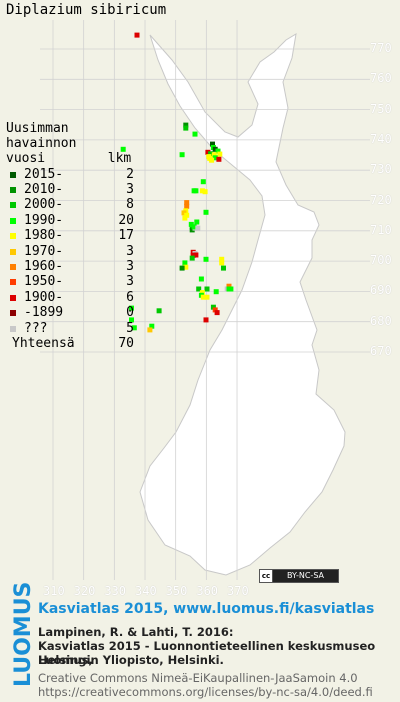 The image size is (400, 702). I want to click on legend-label: 2000-, so click(44, 205).